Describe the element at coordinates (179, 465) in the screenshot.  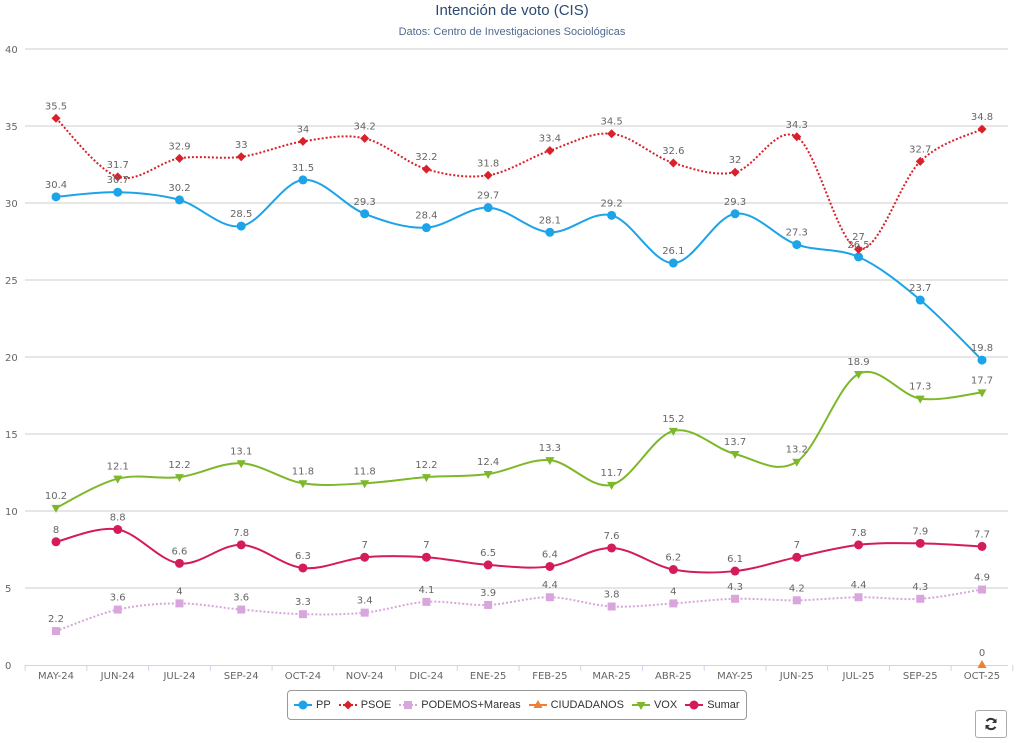
I see `data-label-vox: 12.2` at that location.